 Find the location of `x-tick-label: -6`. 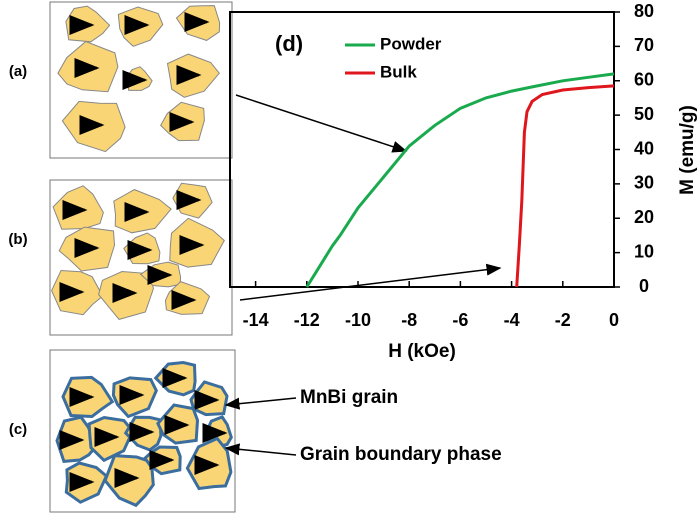

x-tick-label: -6 is located at coordinates (460, 320).